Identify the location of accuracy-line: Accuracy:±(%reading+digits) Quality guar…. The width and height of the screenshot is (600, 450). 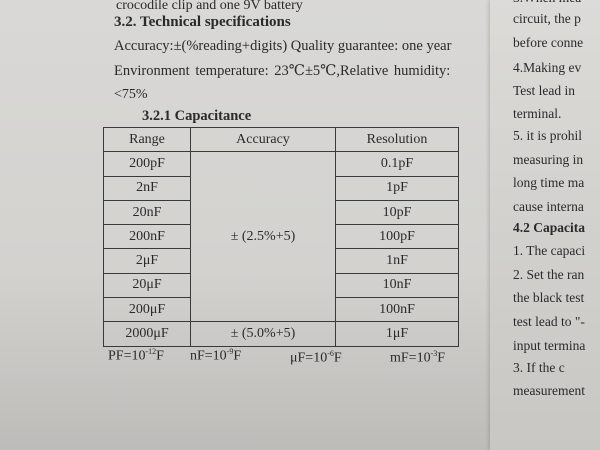
(283, 46).